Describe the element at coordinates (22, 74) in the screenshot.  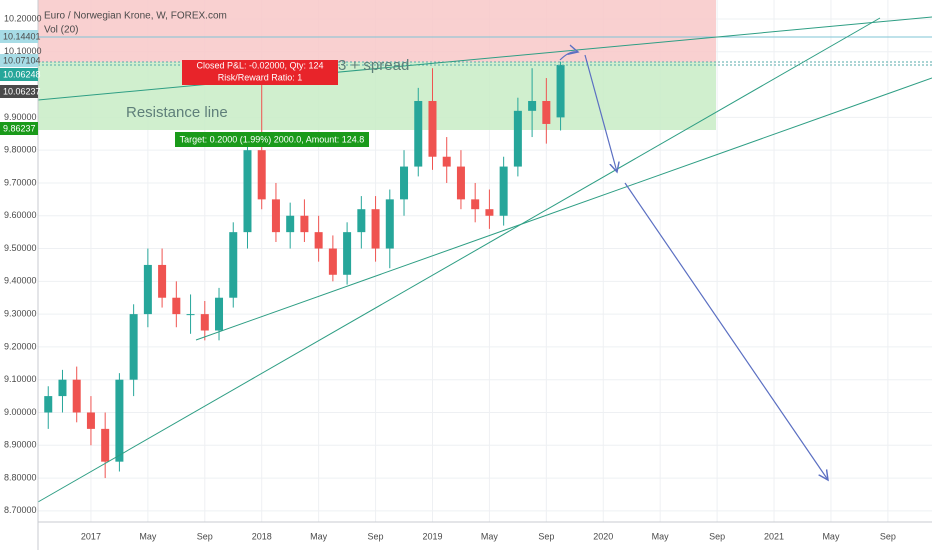
I see `price-label: 10.06248` at that location.